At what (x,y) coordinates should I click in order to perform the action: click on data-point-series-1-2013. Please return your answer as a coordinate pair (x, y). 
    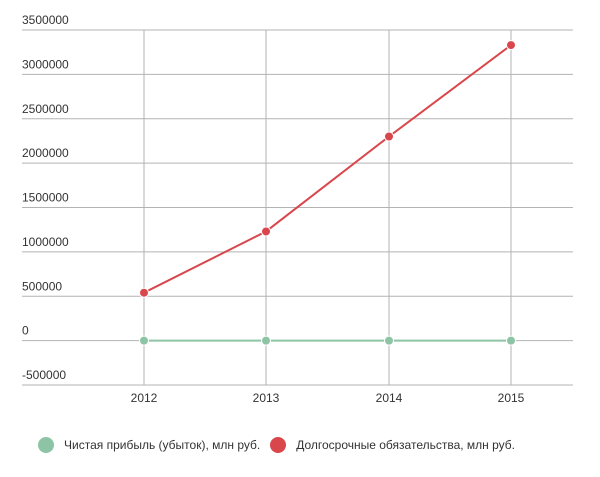
    Looking at the image, I should click on (266, 231).